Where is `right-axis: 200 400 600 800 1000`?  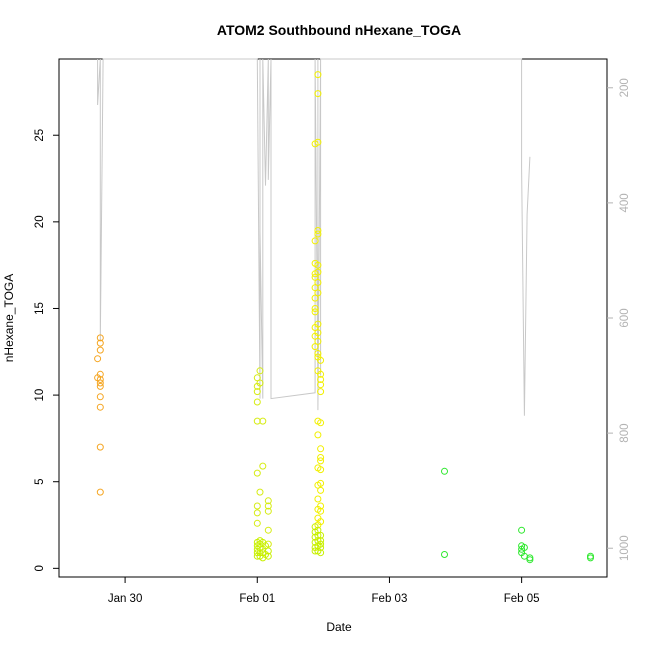
right-axis: 200 400 600 800 1000 is located at coordinates (619, 319).